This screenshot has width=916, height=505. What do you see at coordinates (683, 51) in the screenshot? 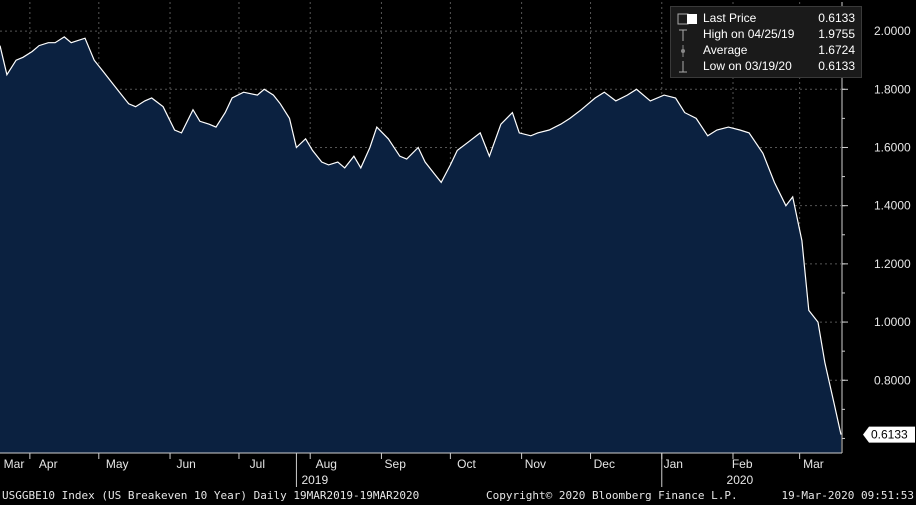
I see `average-marker-icon` at bounding box center [683, 51].